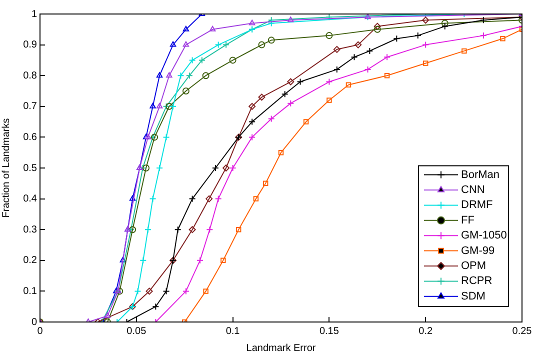 The width and height of the screenshot is (540, 354). What do you see at coordinates (30, 168) in the screenshot?
I see `y-tick-label: 0.5` at bounding box center [30, 168].